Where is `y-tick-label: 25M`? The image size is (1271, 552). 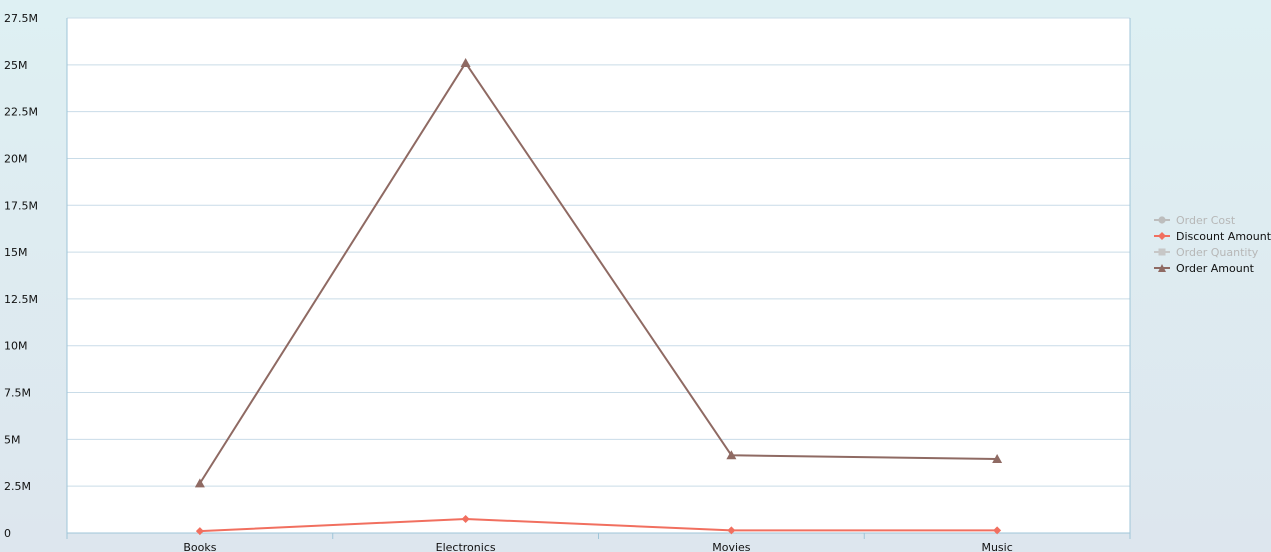
y-tick-label: 25M is located at coordinates (16, 65).